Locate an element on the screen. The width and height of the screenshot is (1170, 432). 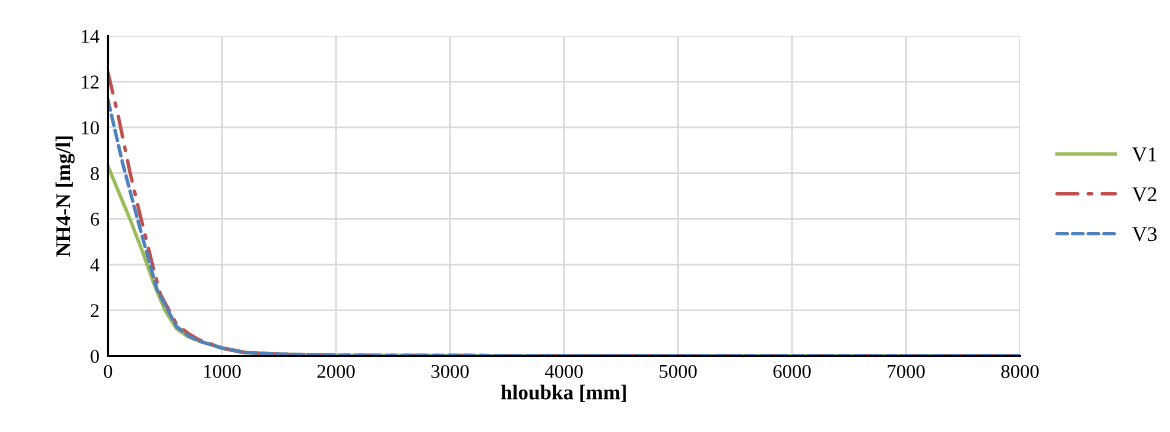
y-tick-label: 14 is located at coordinates (90, 36).